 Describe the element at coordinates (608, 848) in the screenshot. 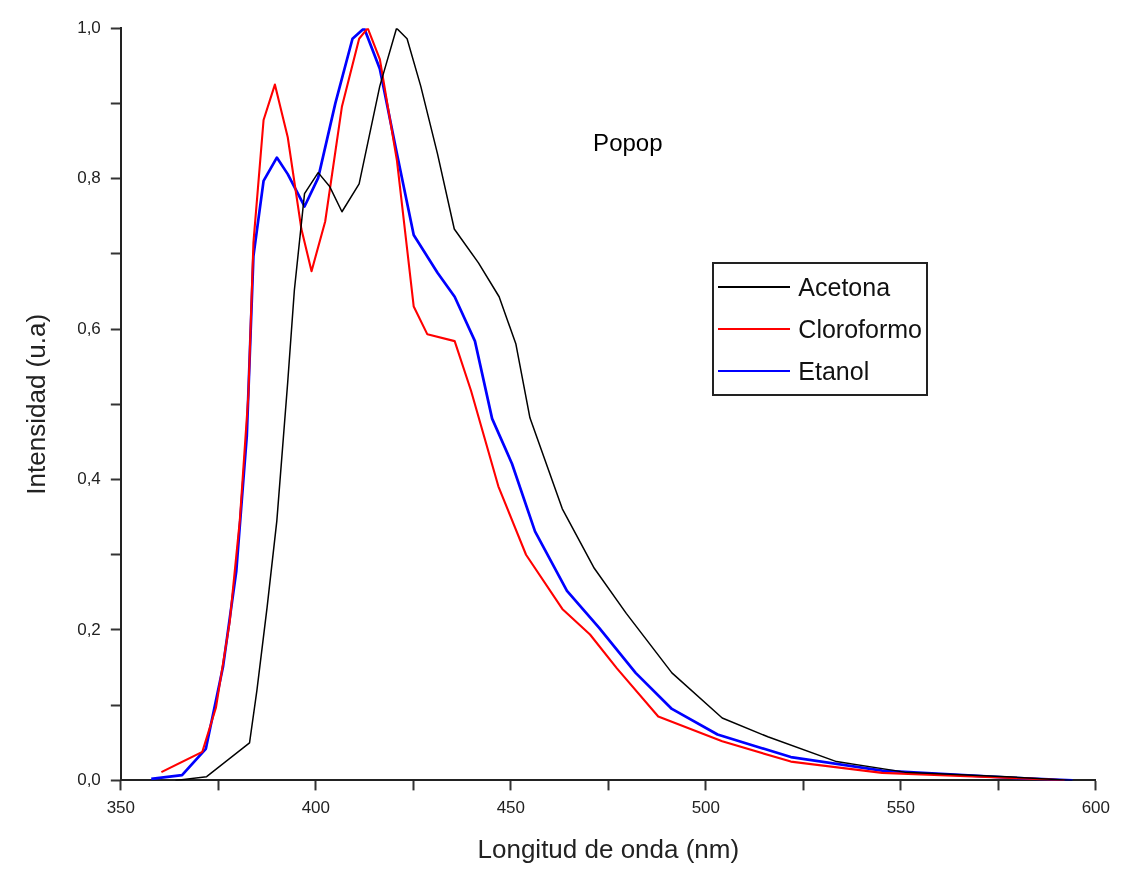

I see `x-axis-title: Longitud de onda (nm)` at that location.